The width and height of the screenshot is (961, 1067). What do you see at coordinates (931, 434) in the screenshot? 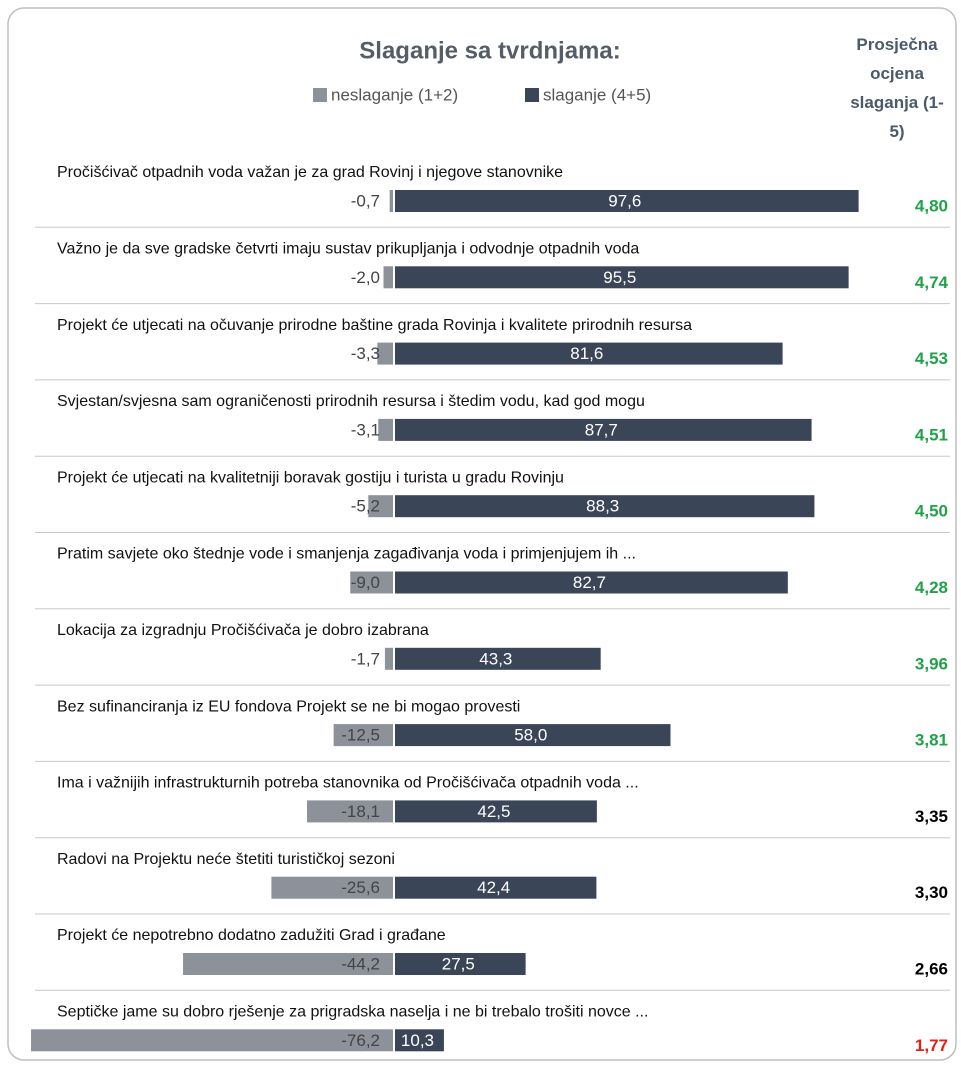
I see `score-label: 4,51` at bounding box center [931, 434].